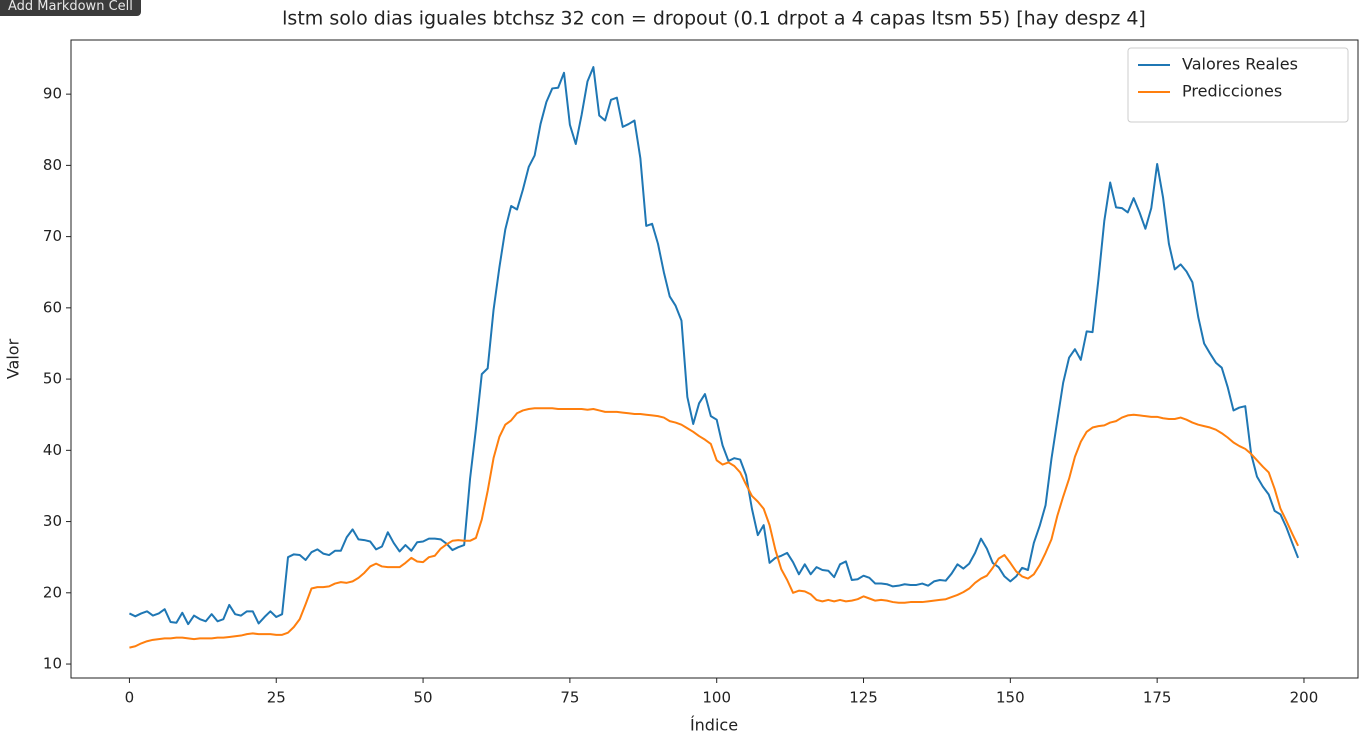 The height and width of the screenshot is (737, 1361). Describe the element at coordinates (52, 592) in the screenshot. I see `y-tick-label: 20` at that location.